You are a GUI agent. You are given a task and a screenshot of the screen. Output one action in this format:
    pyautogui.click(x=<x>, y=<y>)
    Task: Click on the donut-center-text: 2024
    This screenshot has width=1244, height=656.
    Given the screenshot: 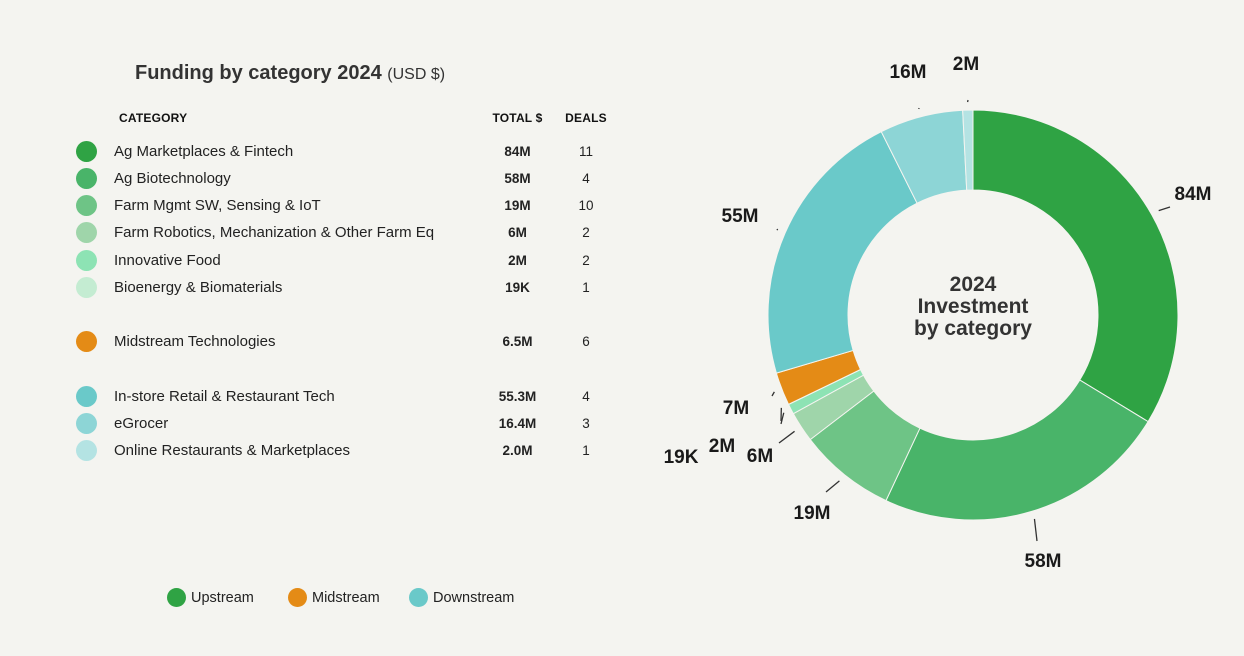 What is the action you would take?
    pyautogui.click(x=973, y=284)
    